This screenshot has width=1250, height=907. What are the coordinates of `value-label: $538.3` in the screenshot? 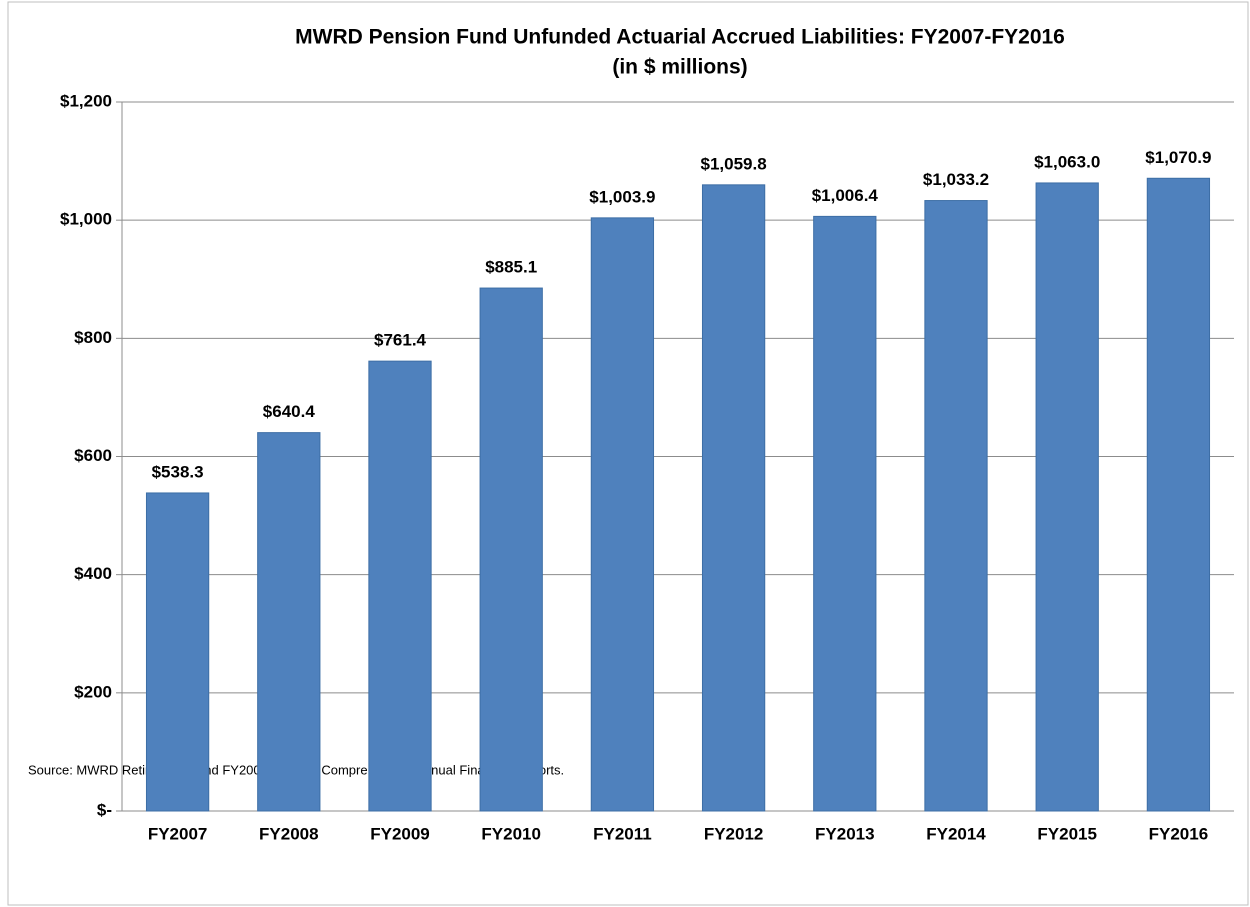 It's located at (178, 471).